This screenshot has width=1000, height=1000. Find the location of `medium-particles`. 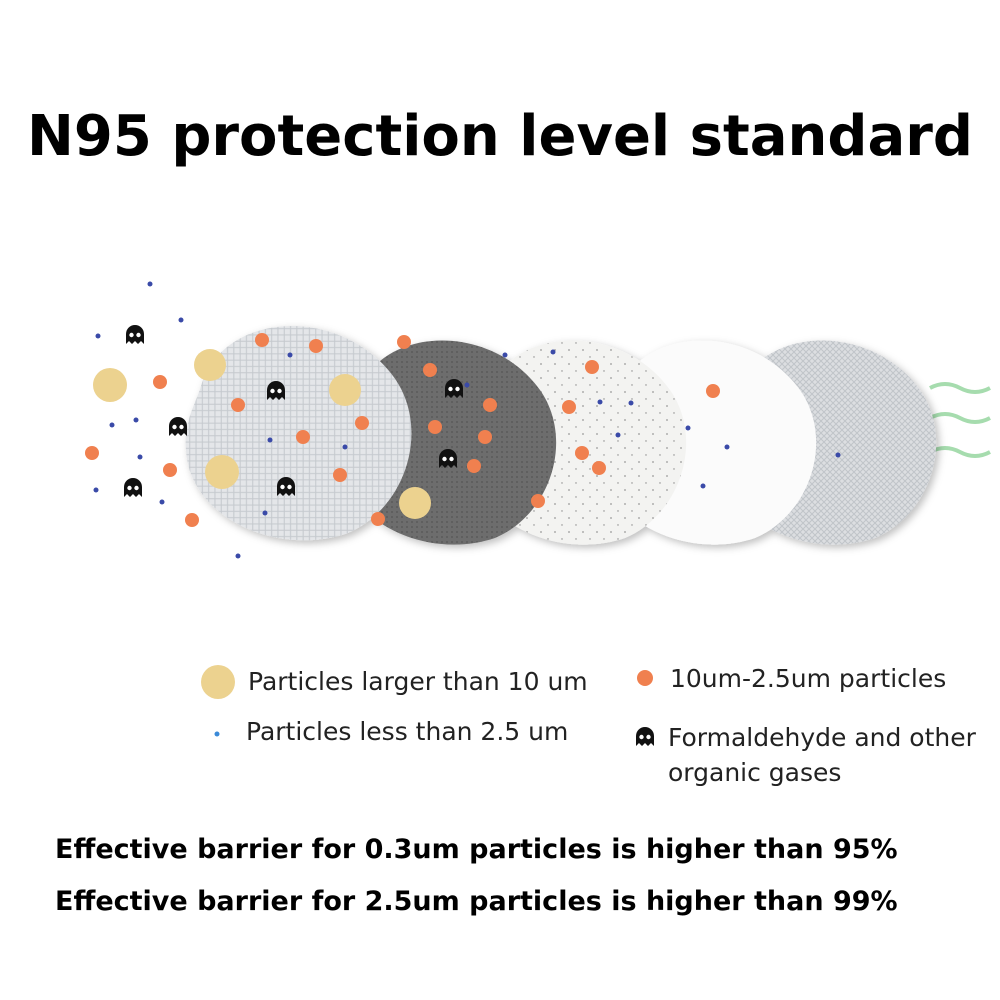

medium-particles is located at coordinates (402, 430).